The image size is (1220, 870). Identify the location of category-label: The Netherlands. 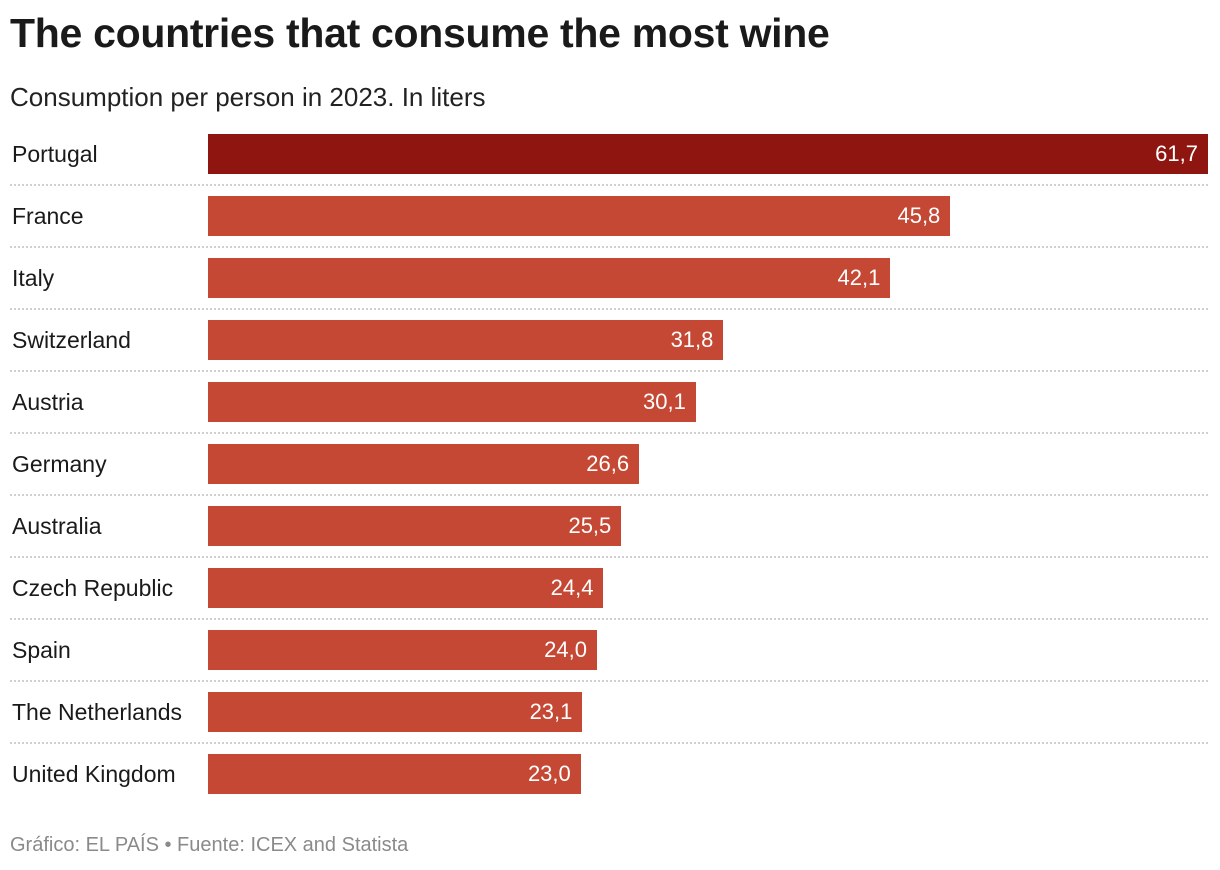
(97, 712).